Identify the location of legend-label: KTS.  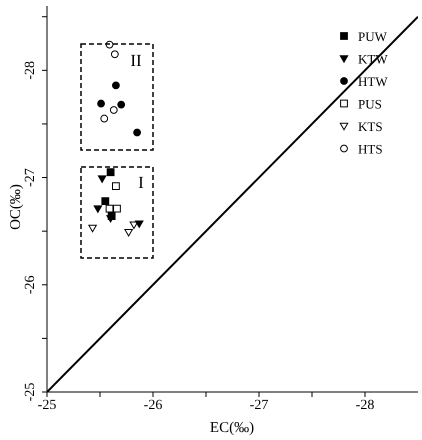
(370, 126).